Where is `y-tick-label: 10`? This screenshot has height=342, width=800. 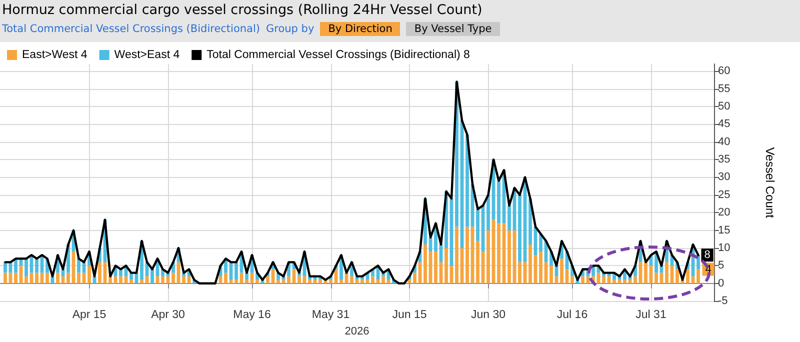 y-tick-label: 10 is located at coordinates (724, 248).